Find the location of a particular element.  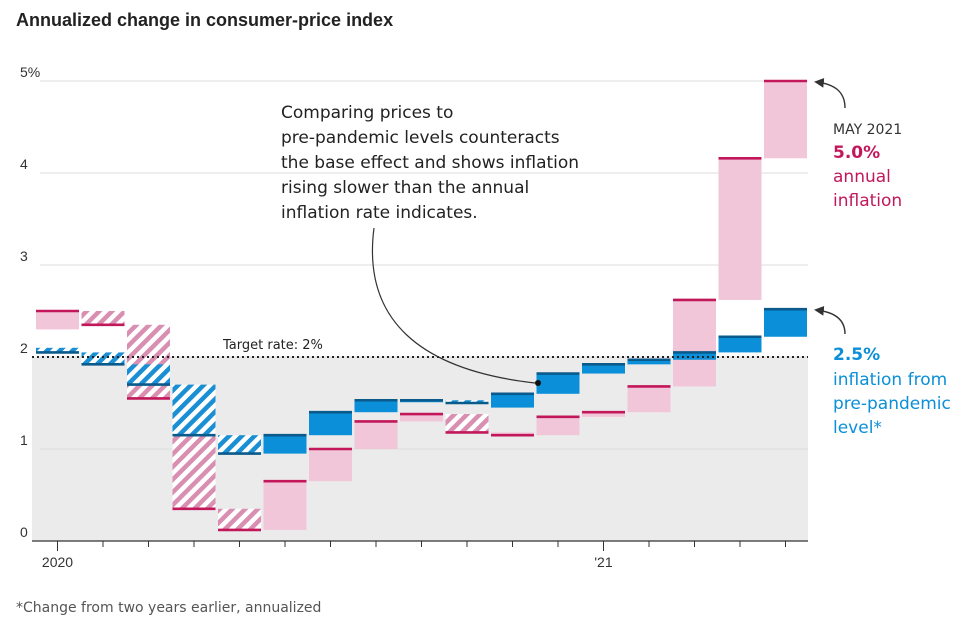

annotation-prepandemic: 2.5% inflation from pre-pandemic level* is located at coordinates (882, 371).